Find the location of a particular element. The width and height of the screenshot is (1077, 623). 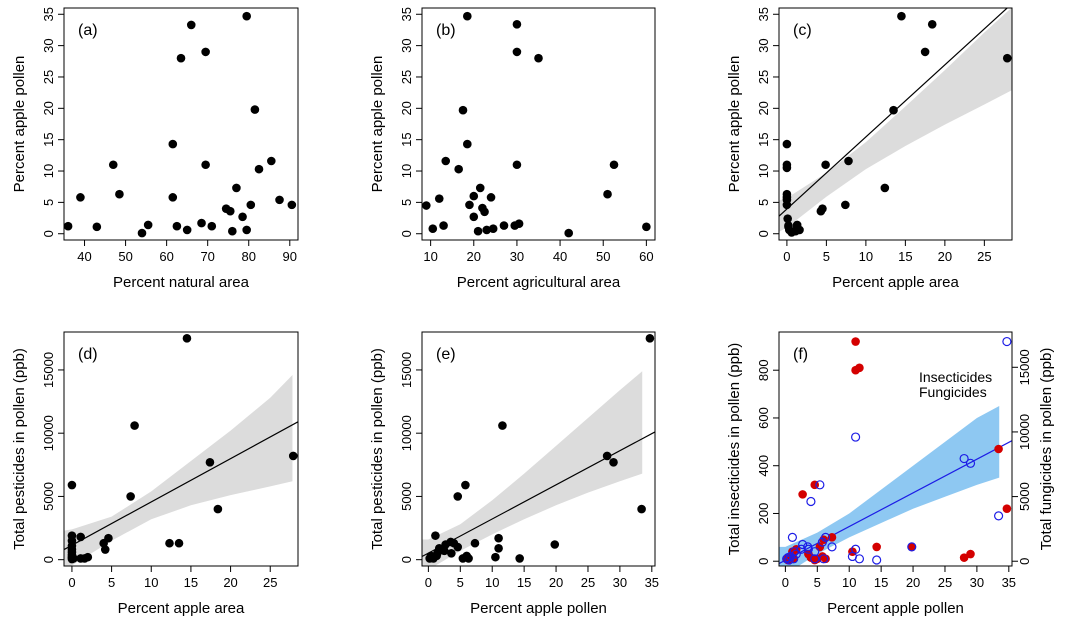

panel-label: (b) is located at coordinates (446, 30).